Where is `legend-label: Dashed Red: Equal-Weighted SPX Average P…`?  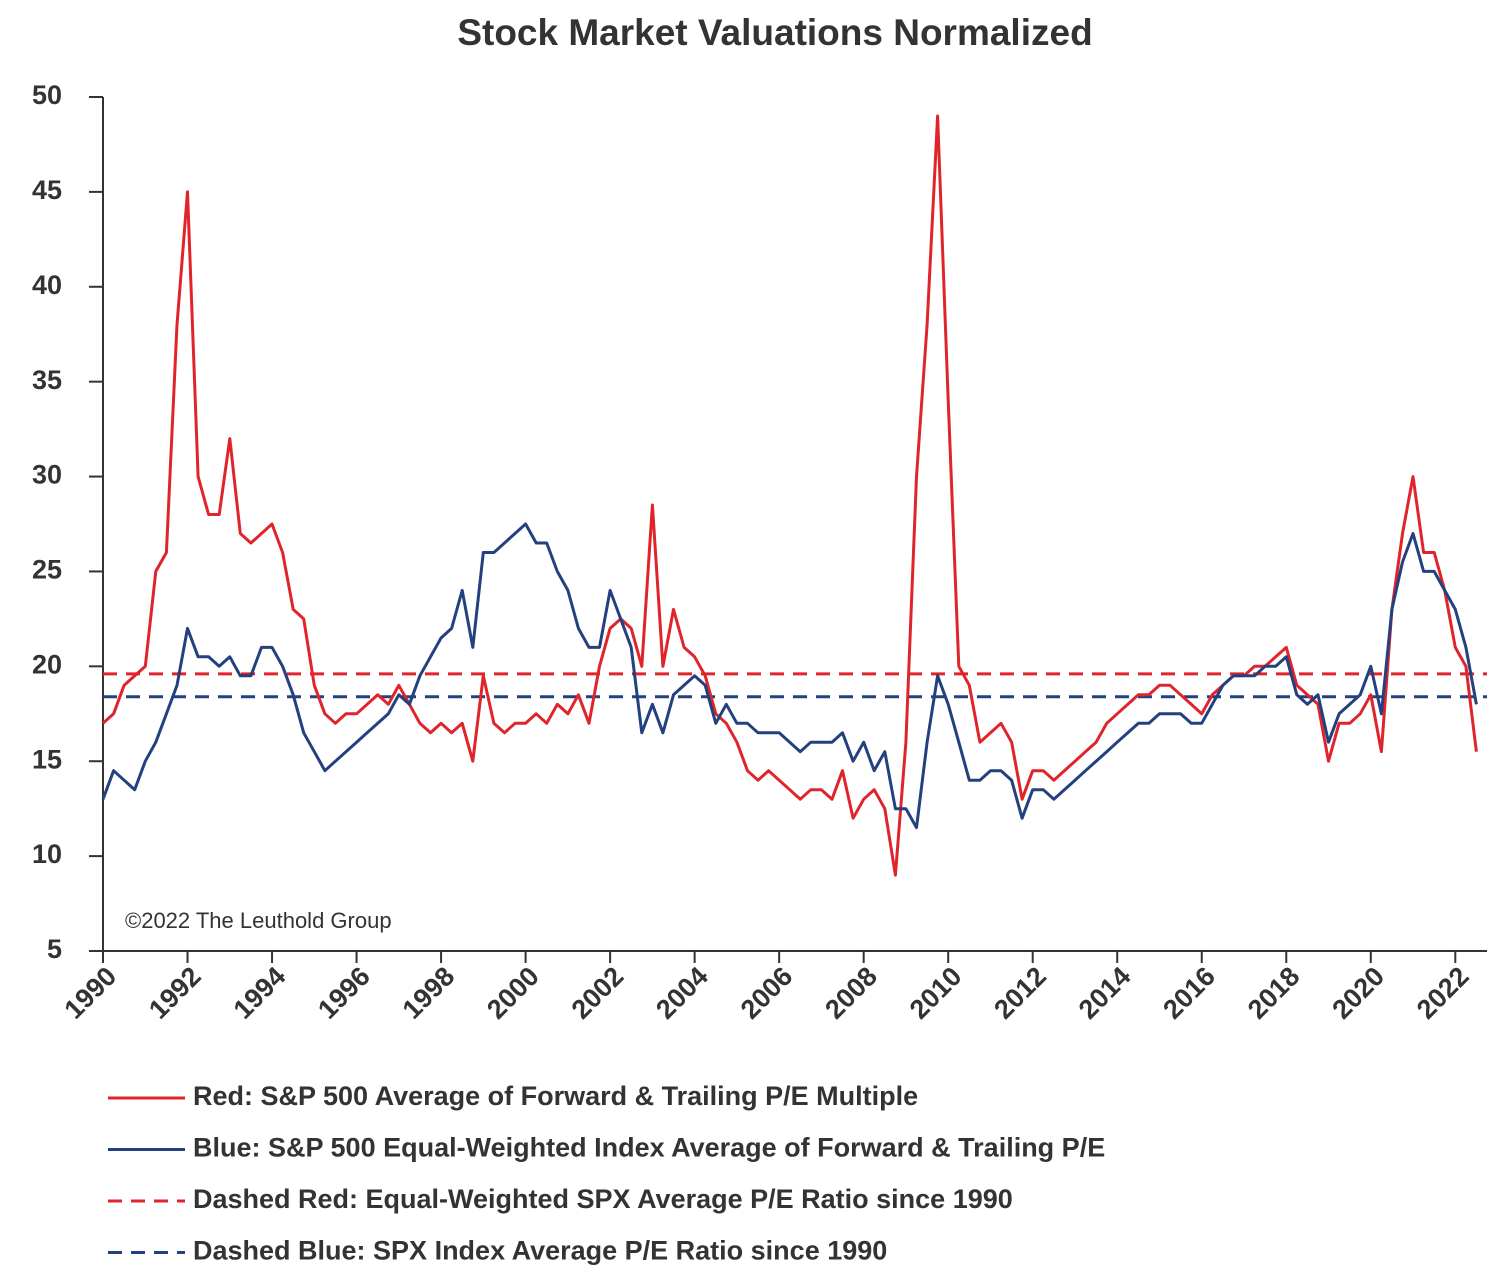 legend-label: Dashed Red: Equal-Weighted SPX Average P… is located at coordinates (603, 1199).